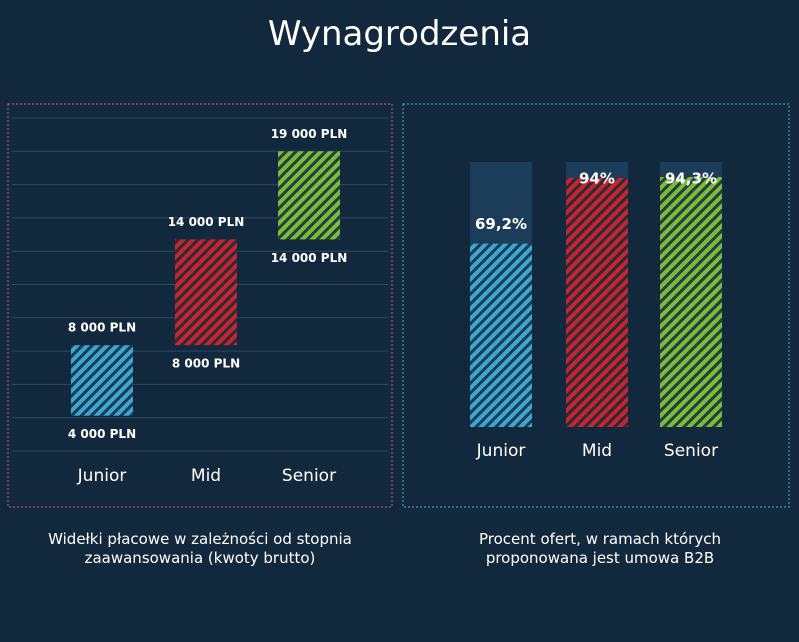 The image size is (799, 642). What do you see at coordinates (309, 258) in the screenshot?
I see `low-label: 14 000 PLN` at bounding box center [309, 258].